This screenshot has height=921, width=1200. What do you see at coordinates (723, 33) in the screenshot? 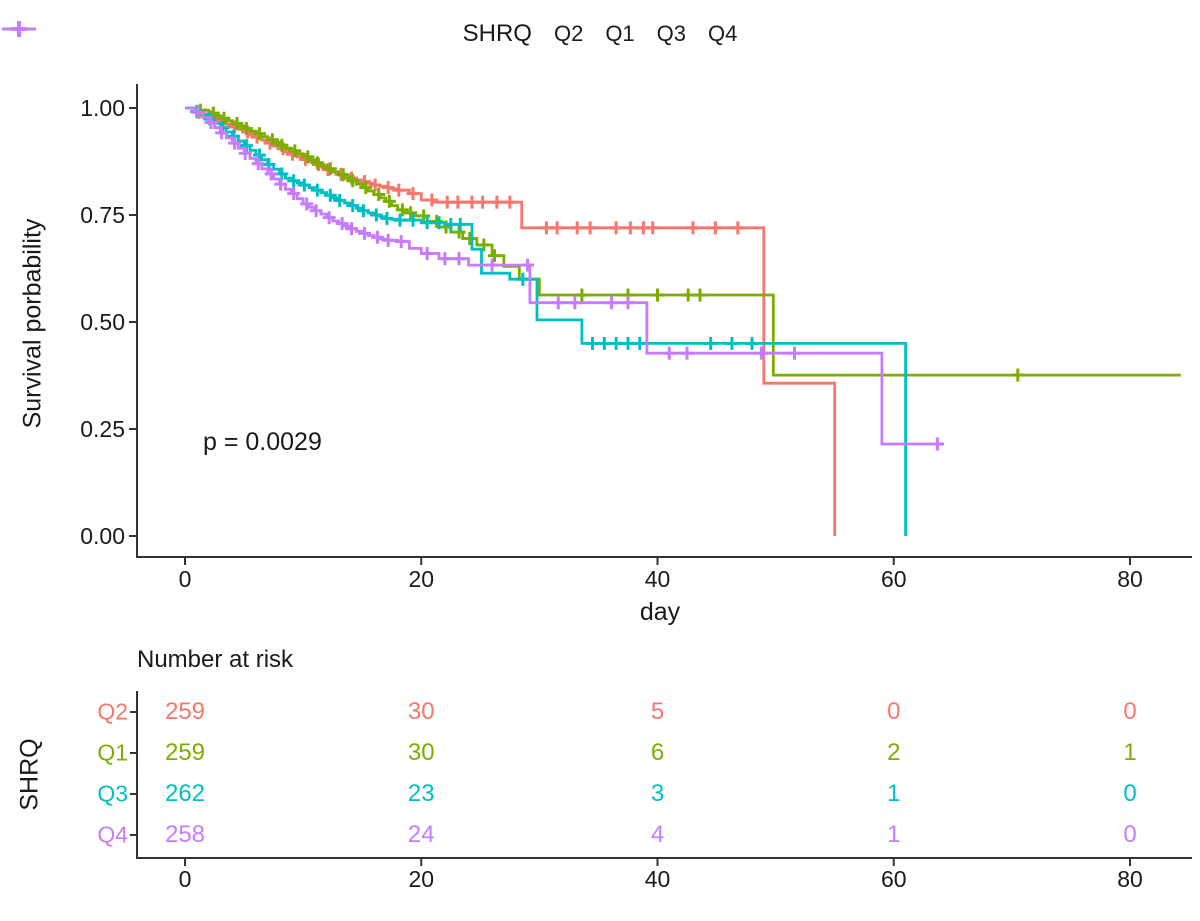
I see `legend-item-label: Q4` at bounding box center [723, 33].